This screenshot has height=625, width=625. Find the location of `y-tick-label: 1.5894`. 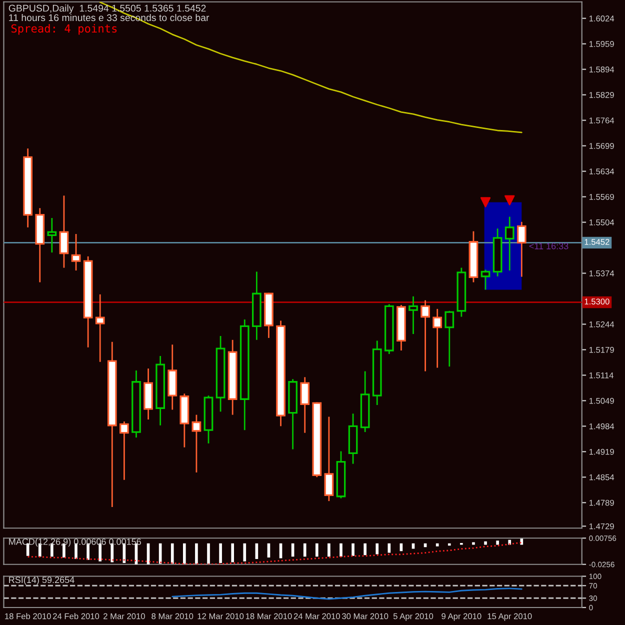

y-tick-label: 1.5894 is located at coordinates (601, 69).